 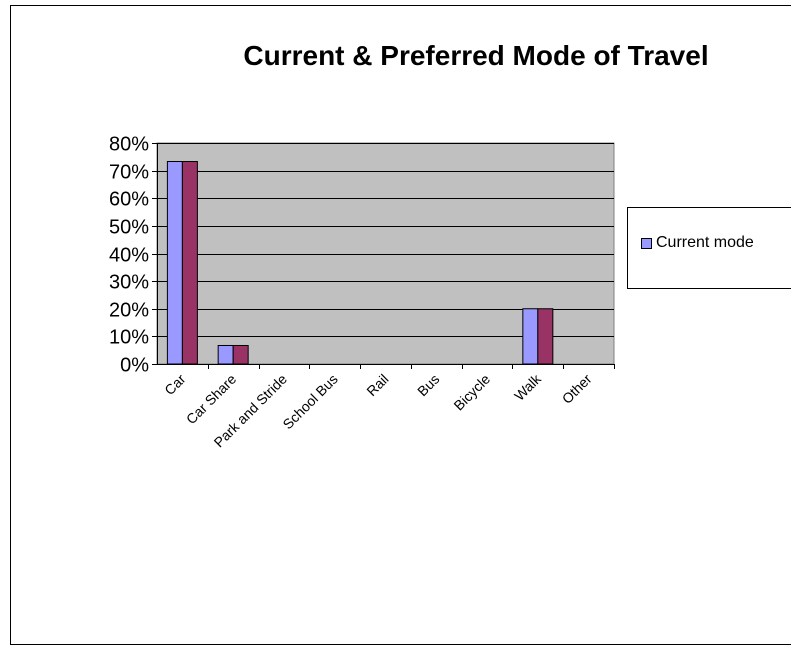 What do you see at coordinates (646, 243) in the screenshot?
I see `legend-swatch` at bounding box center [646, 243].